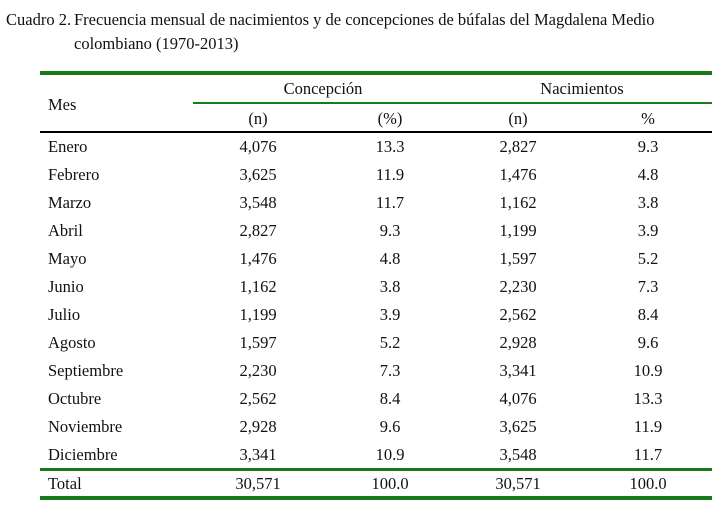 The height and width of the screenshot is (520, 722). I want to click on cell-c-p: 3.8, so click(390, 286).